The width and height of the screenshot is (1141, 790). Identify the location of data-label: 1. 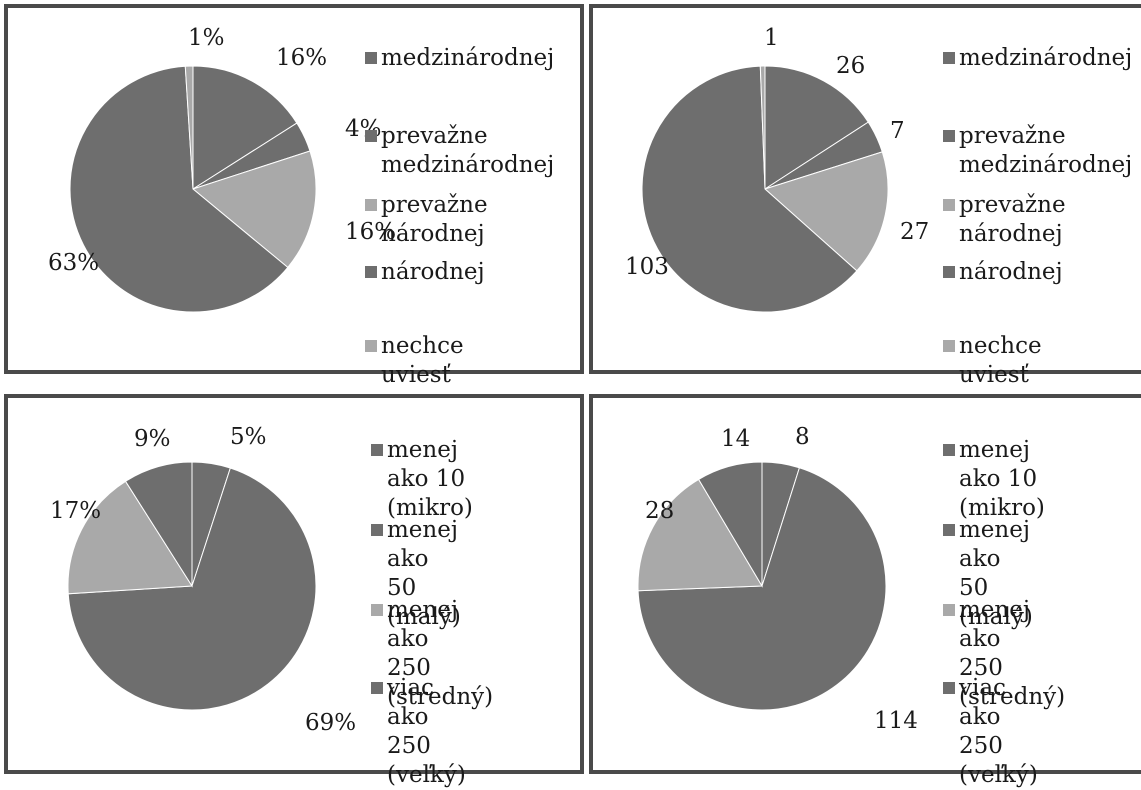
(771, 38).